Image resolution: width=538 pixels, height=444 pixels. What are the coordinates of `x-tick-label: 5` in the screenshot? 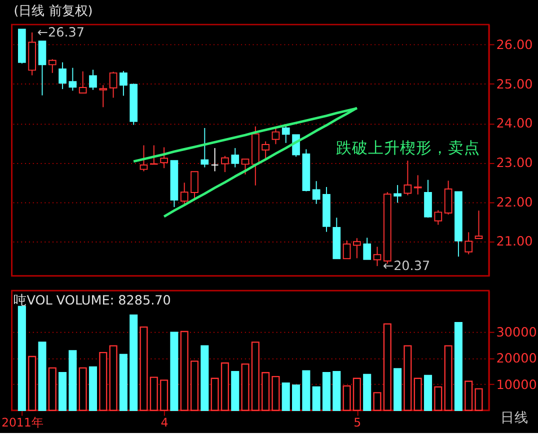 It's located at (358, 423).